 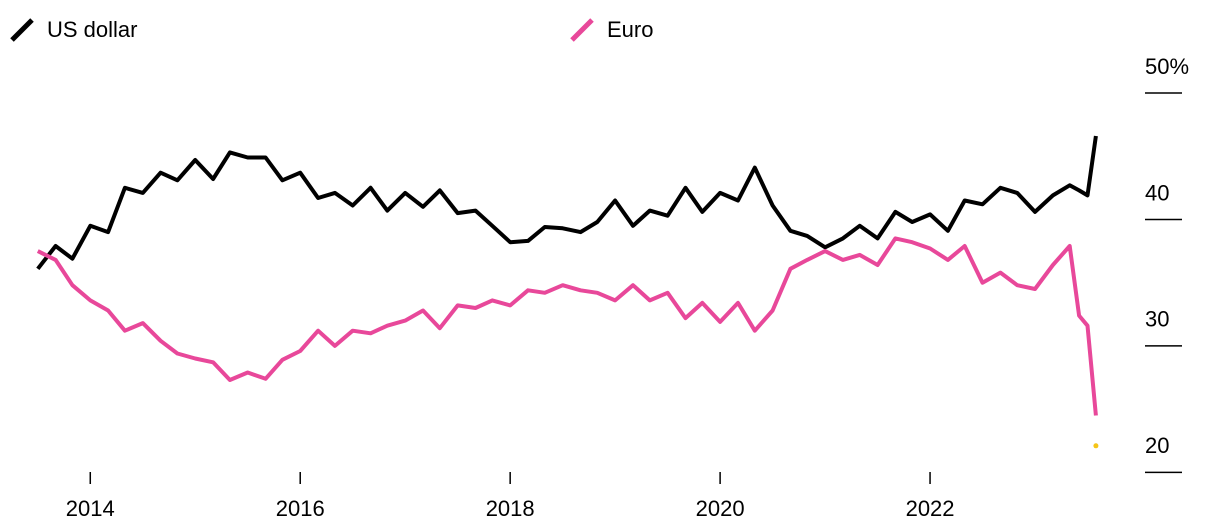 What do you see at coordinates (1157, 192) in the screenshot?
I see `y-tick-label: 40` at bounding box center [1157, 192].